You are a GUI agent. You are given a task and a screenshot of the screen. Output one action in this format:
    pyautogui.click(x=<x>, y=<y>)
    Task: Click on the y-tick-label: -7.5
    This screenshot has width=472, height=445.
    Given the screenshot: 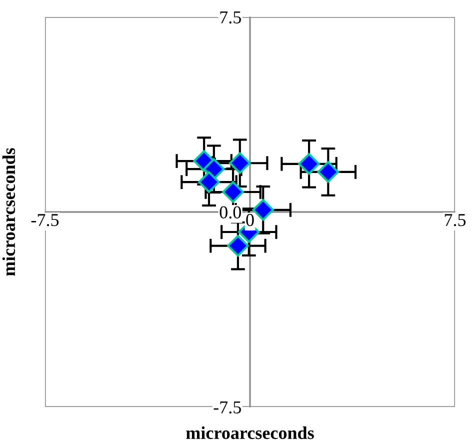 What is the action you would take?
    pyautogui.click(x=227, y=407)
    